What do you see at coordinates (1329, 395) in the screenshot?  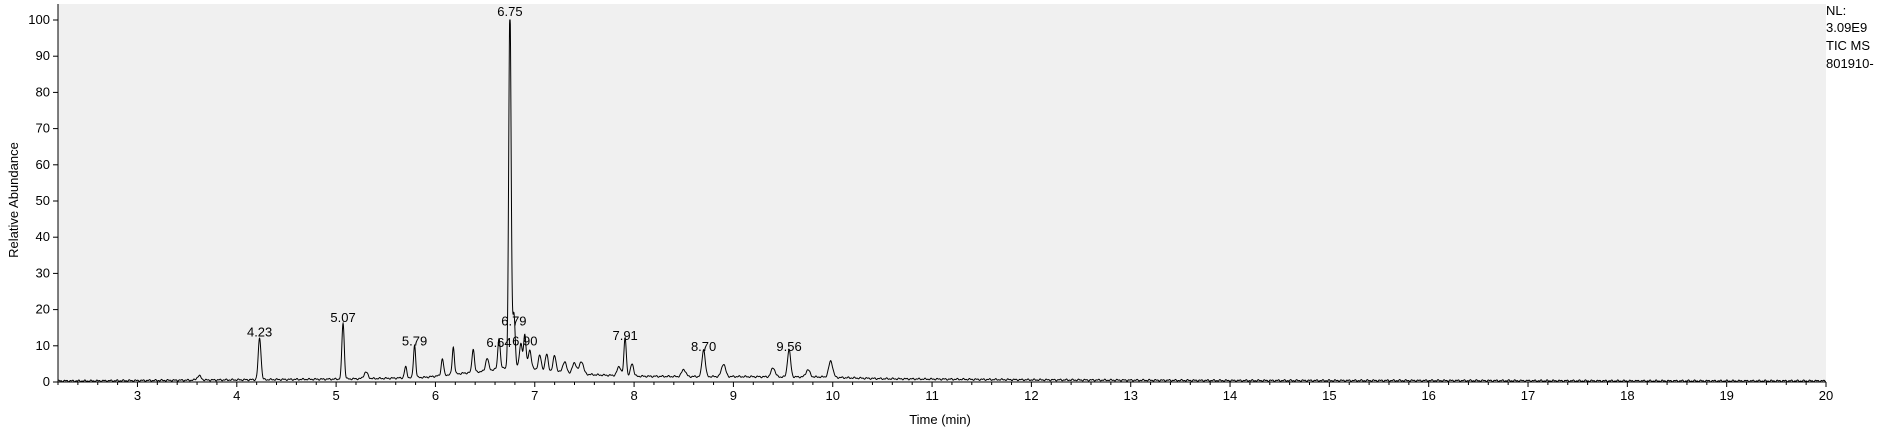 I see `x-tick-label: 15` at bounding box center [1329, 395].